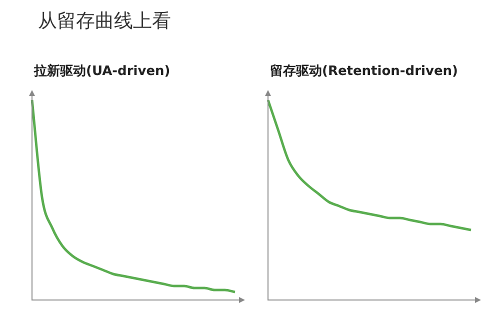 The height and width of the screenshot is (336, 500). What do you see at coordinates (364, 71) in the screenshot?
I see `chart-title: 留存驱动(Retention-driven)` at bounding box center [364, 71].